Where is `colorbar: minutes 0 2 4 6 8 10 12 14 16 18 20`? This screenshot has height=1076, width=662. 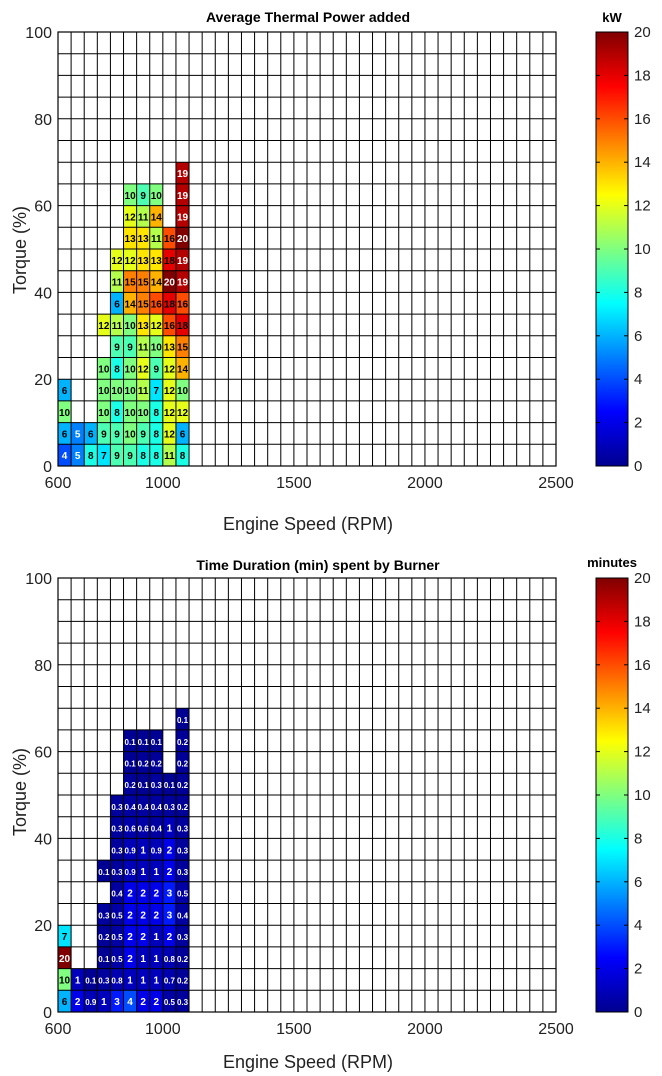 colorbar: minutes 0 2 4 6 8 10 12 14 16 18 20 is located at coordinates (619, 788).